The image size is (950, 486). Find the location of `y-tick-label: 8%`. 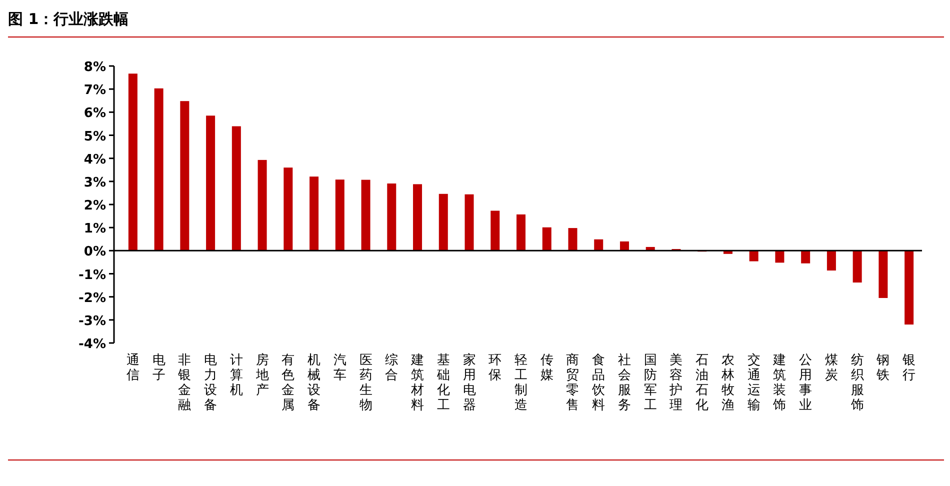

y-tick-label: 8% is located at coordinates (95, 67).